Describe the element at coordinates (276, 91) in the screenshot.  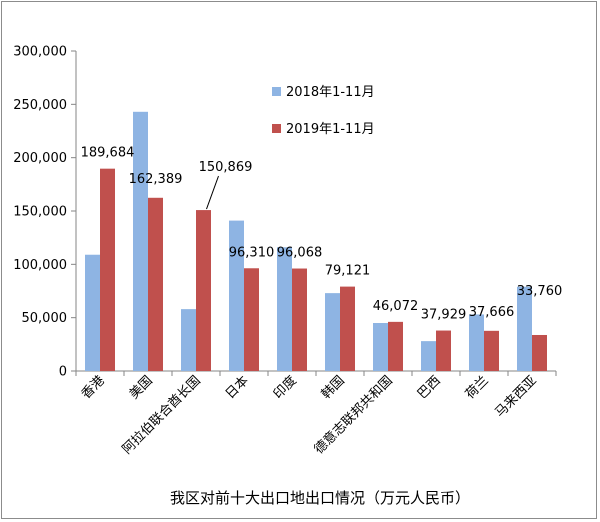
I see `legend-swatch-2018` at that location.